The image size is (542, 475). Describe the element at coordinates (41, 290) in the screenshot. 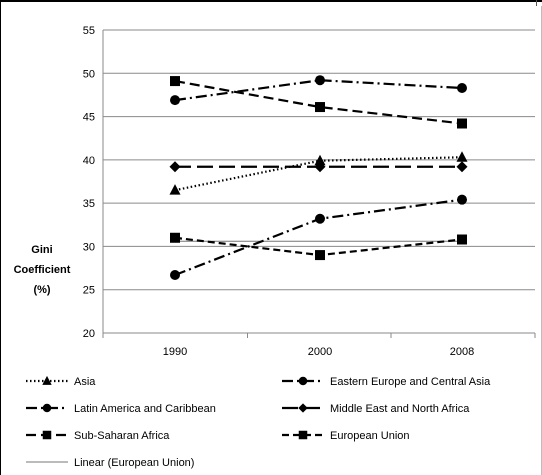

I see `y-axis-title-line-3: (%)` at that location.